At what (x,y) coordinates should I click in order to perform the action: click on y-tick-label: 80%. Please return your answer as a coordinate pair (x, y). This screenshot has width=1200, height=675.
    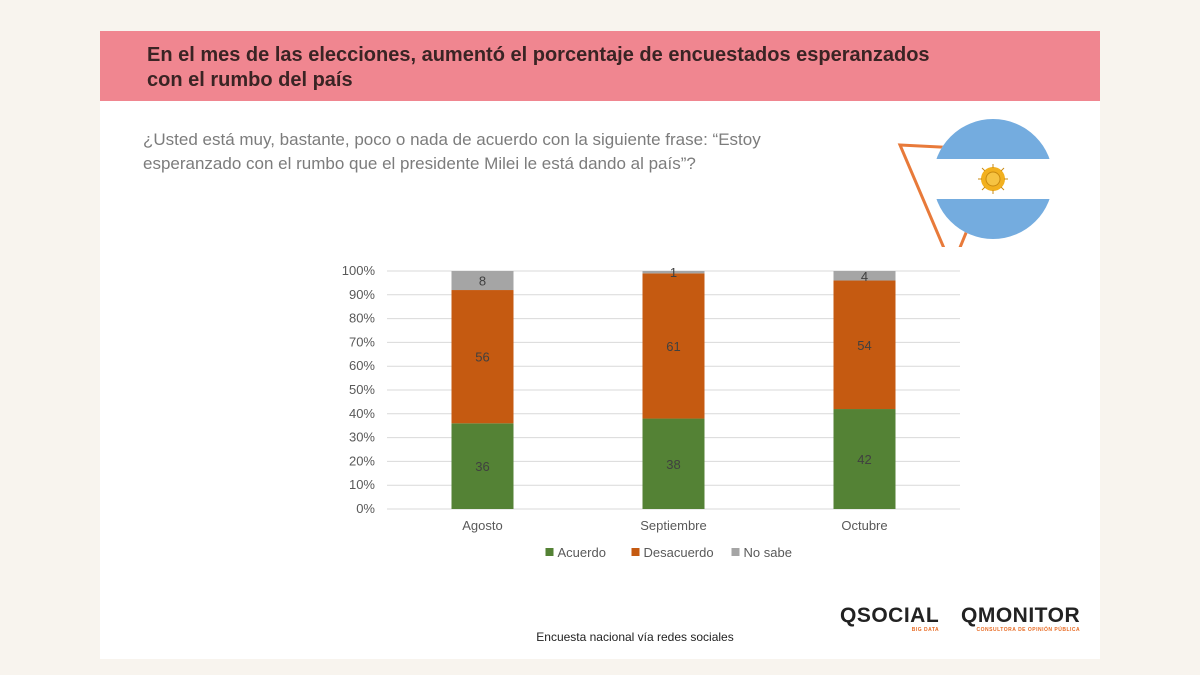
    Looking at the image, I should click on (362, 318).